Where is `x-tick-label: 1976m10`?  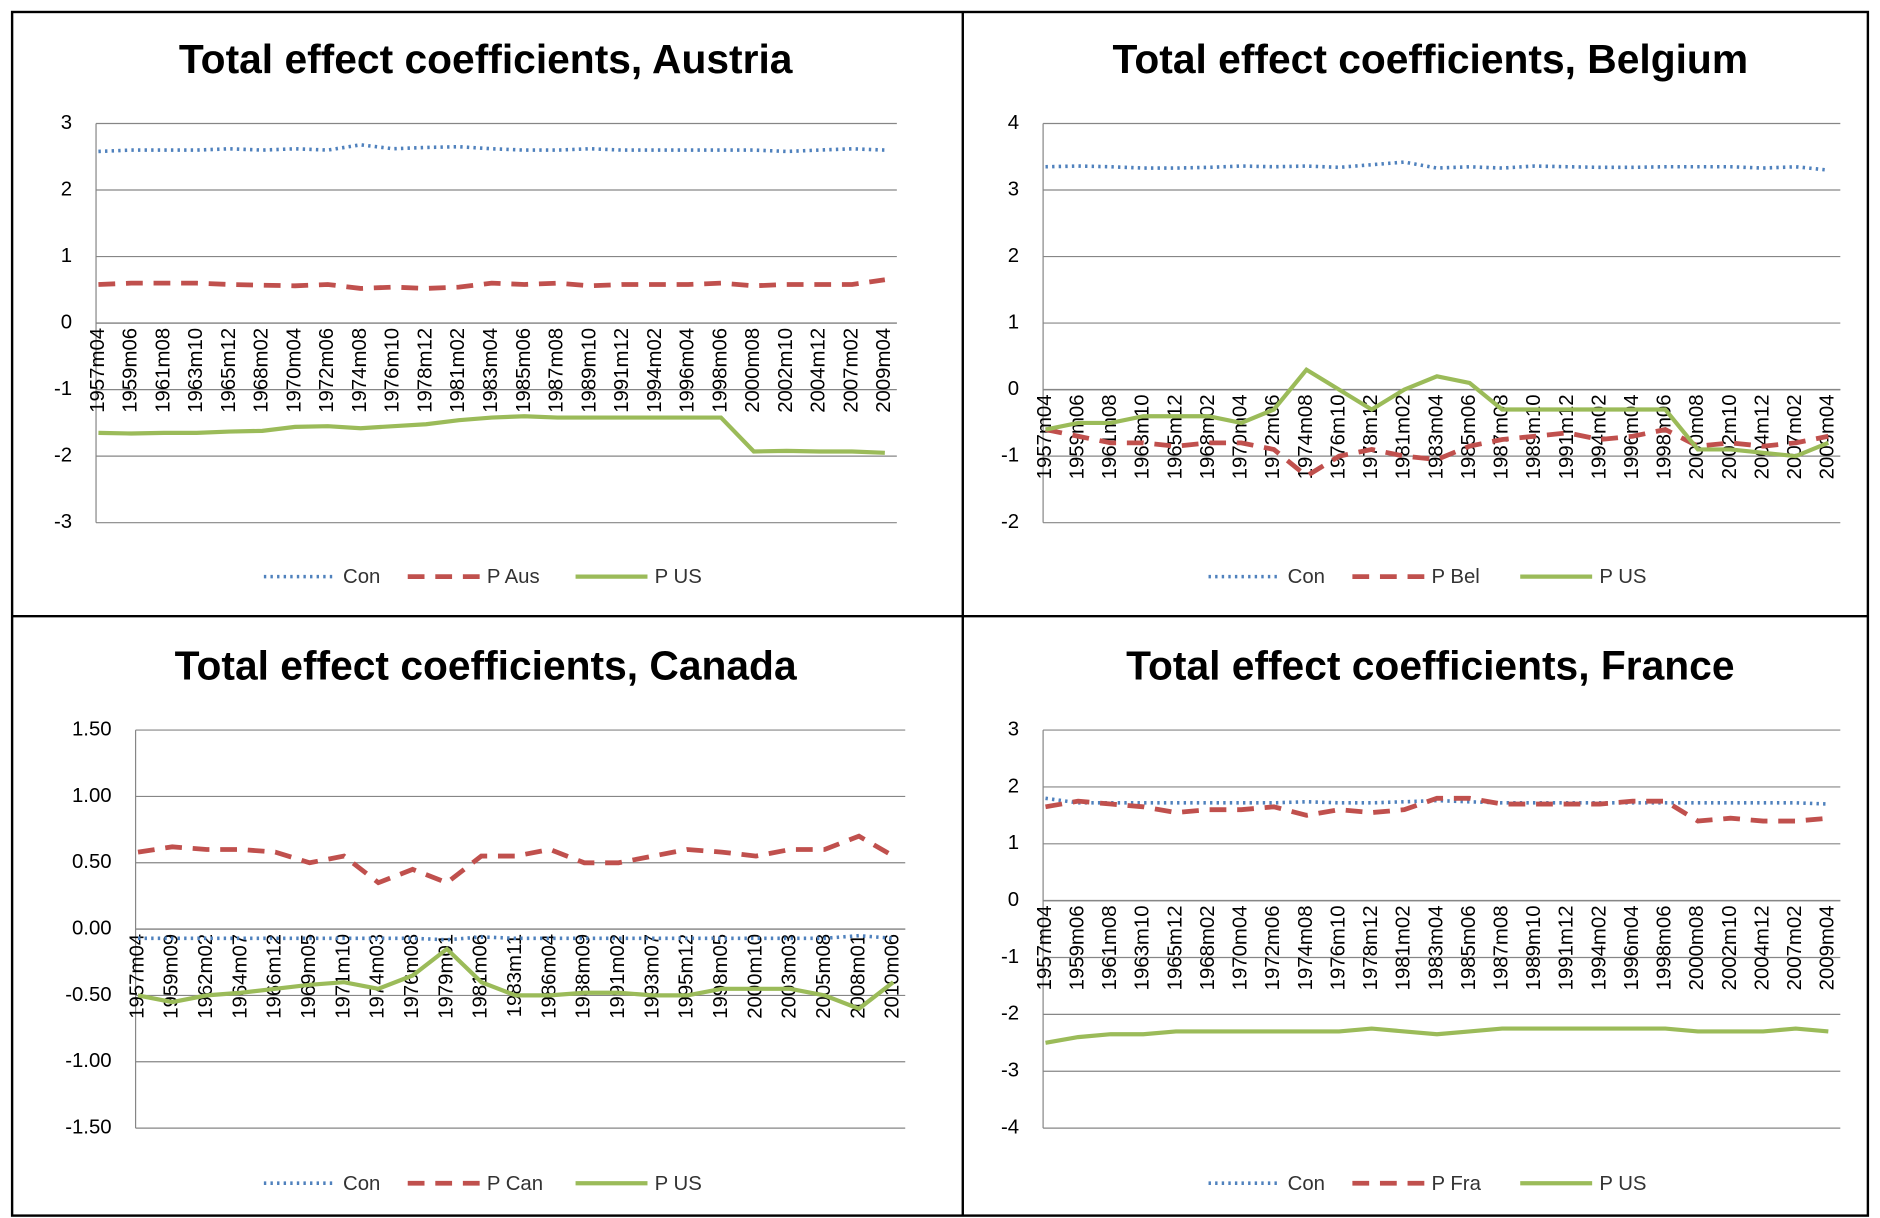 x-tick-label: 1976m10 is located at coordinates (393, 370).